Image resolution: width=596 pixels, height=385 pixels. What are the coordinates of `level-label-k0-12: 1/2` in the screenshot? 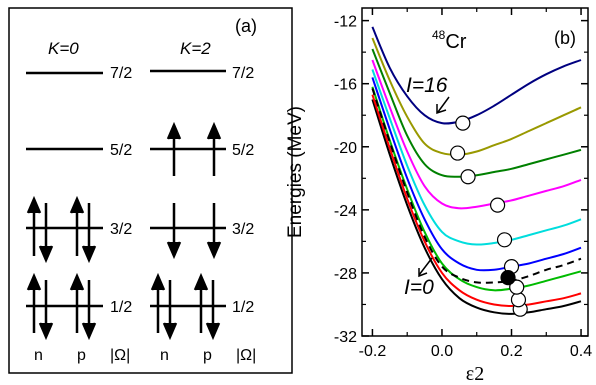 It's located at (121, 307).